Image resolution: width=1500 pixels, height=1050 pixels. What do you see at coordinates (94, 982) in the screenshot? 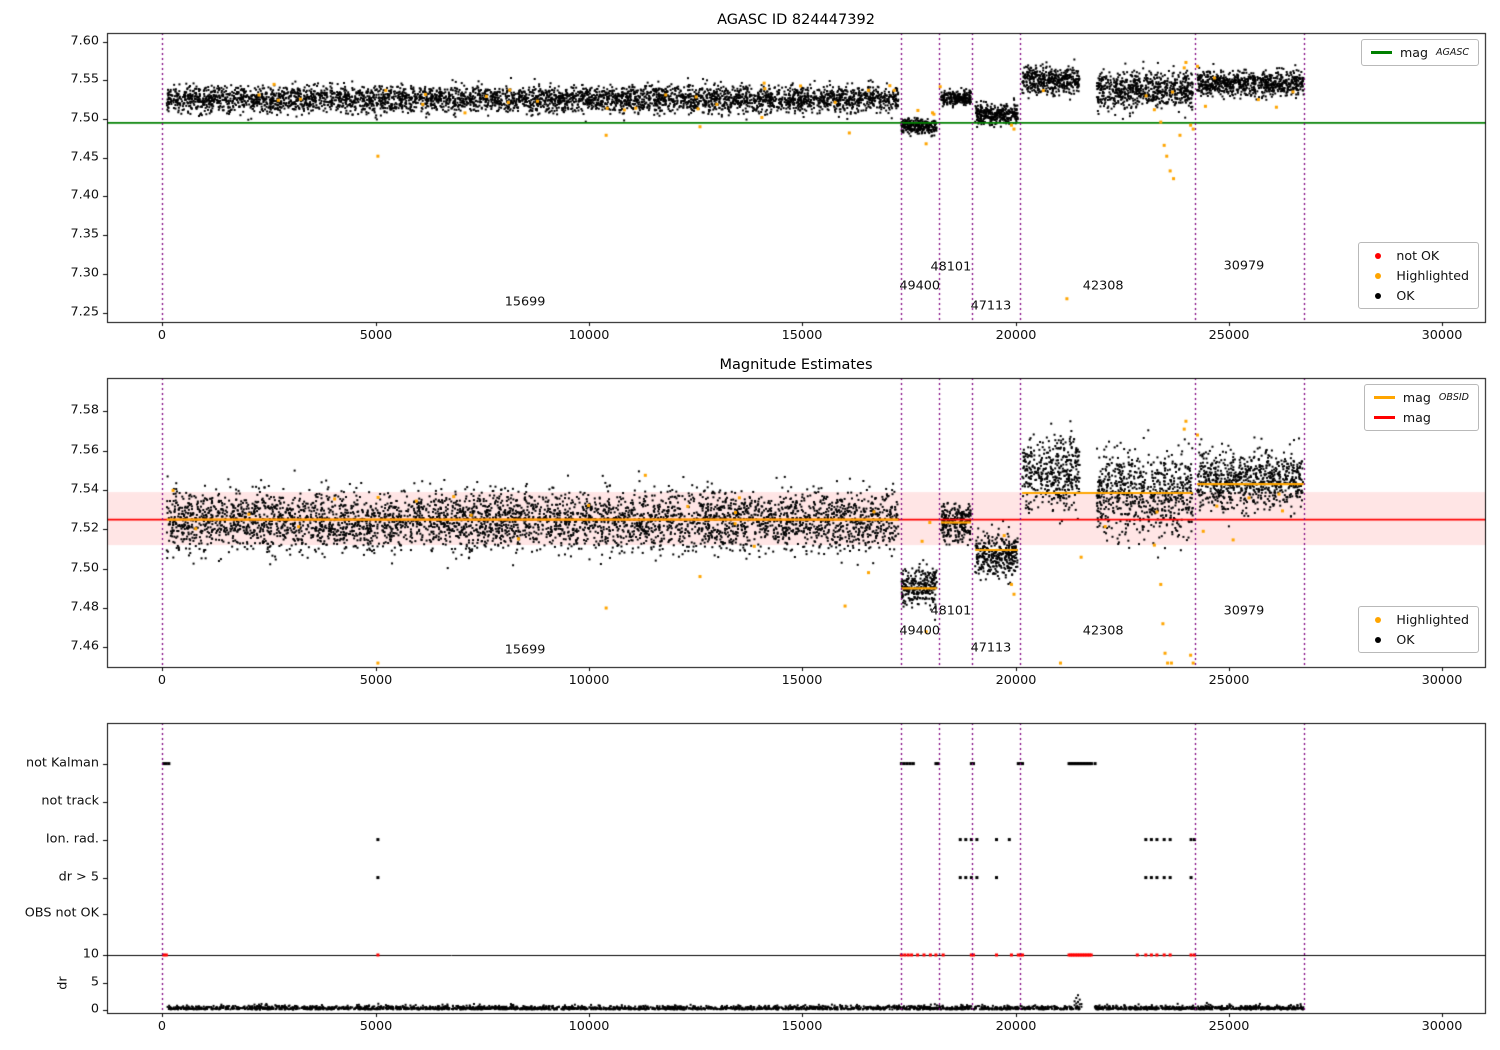
I see `dr-tick-label: 5` at bounding box center [94, 982].